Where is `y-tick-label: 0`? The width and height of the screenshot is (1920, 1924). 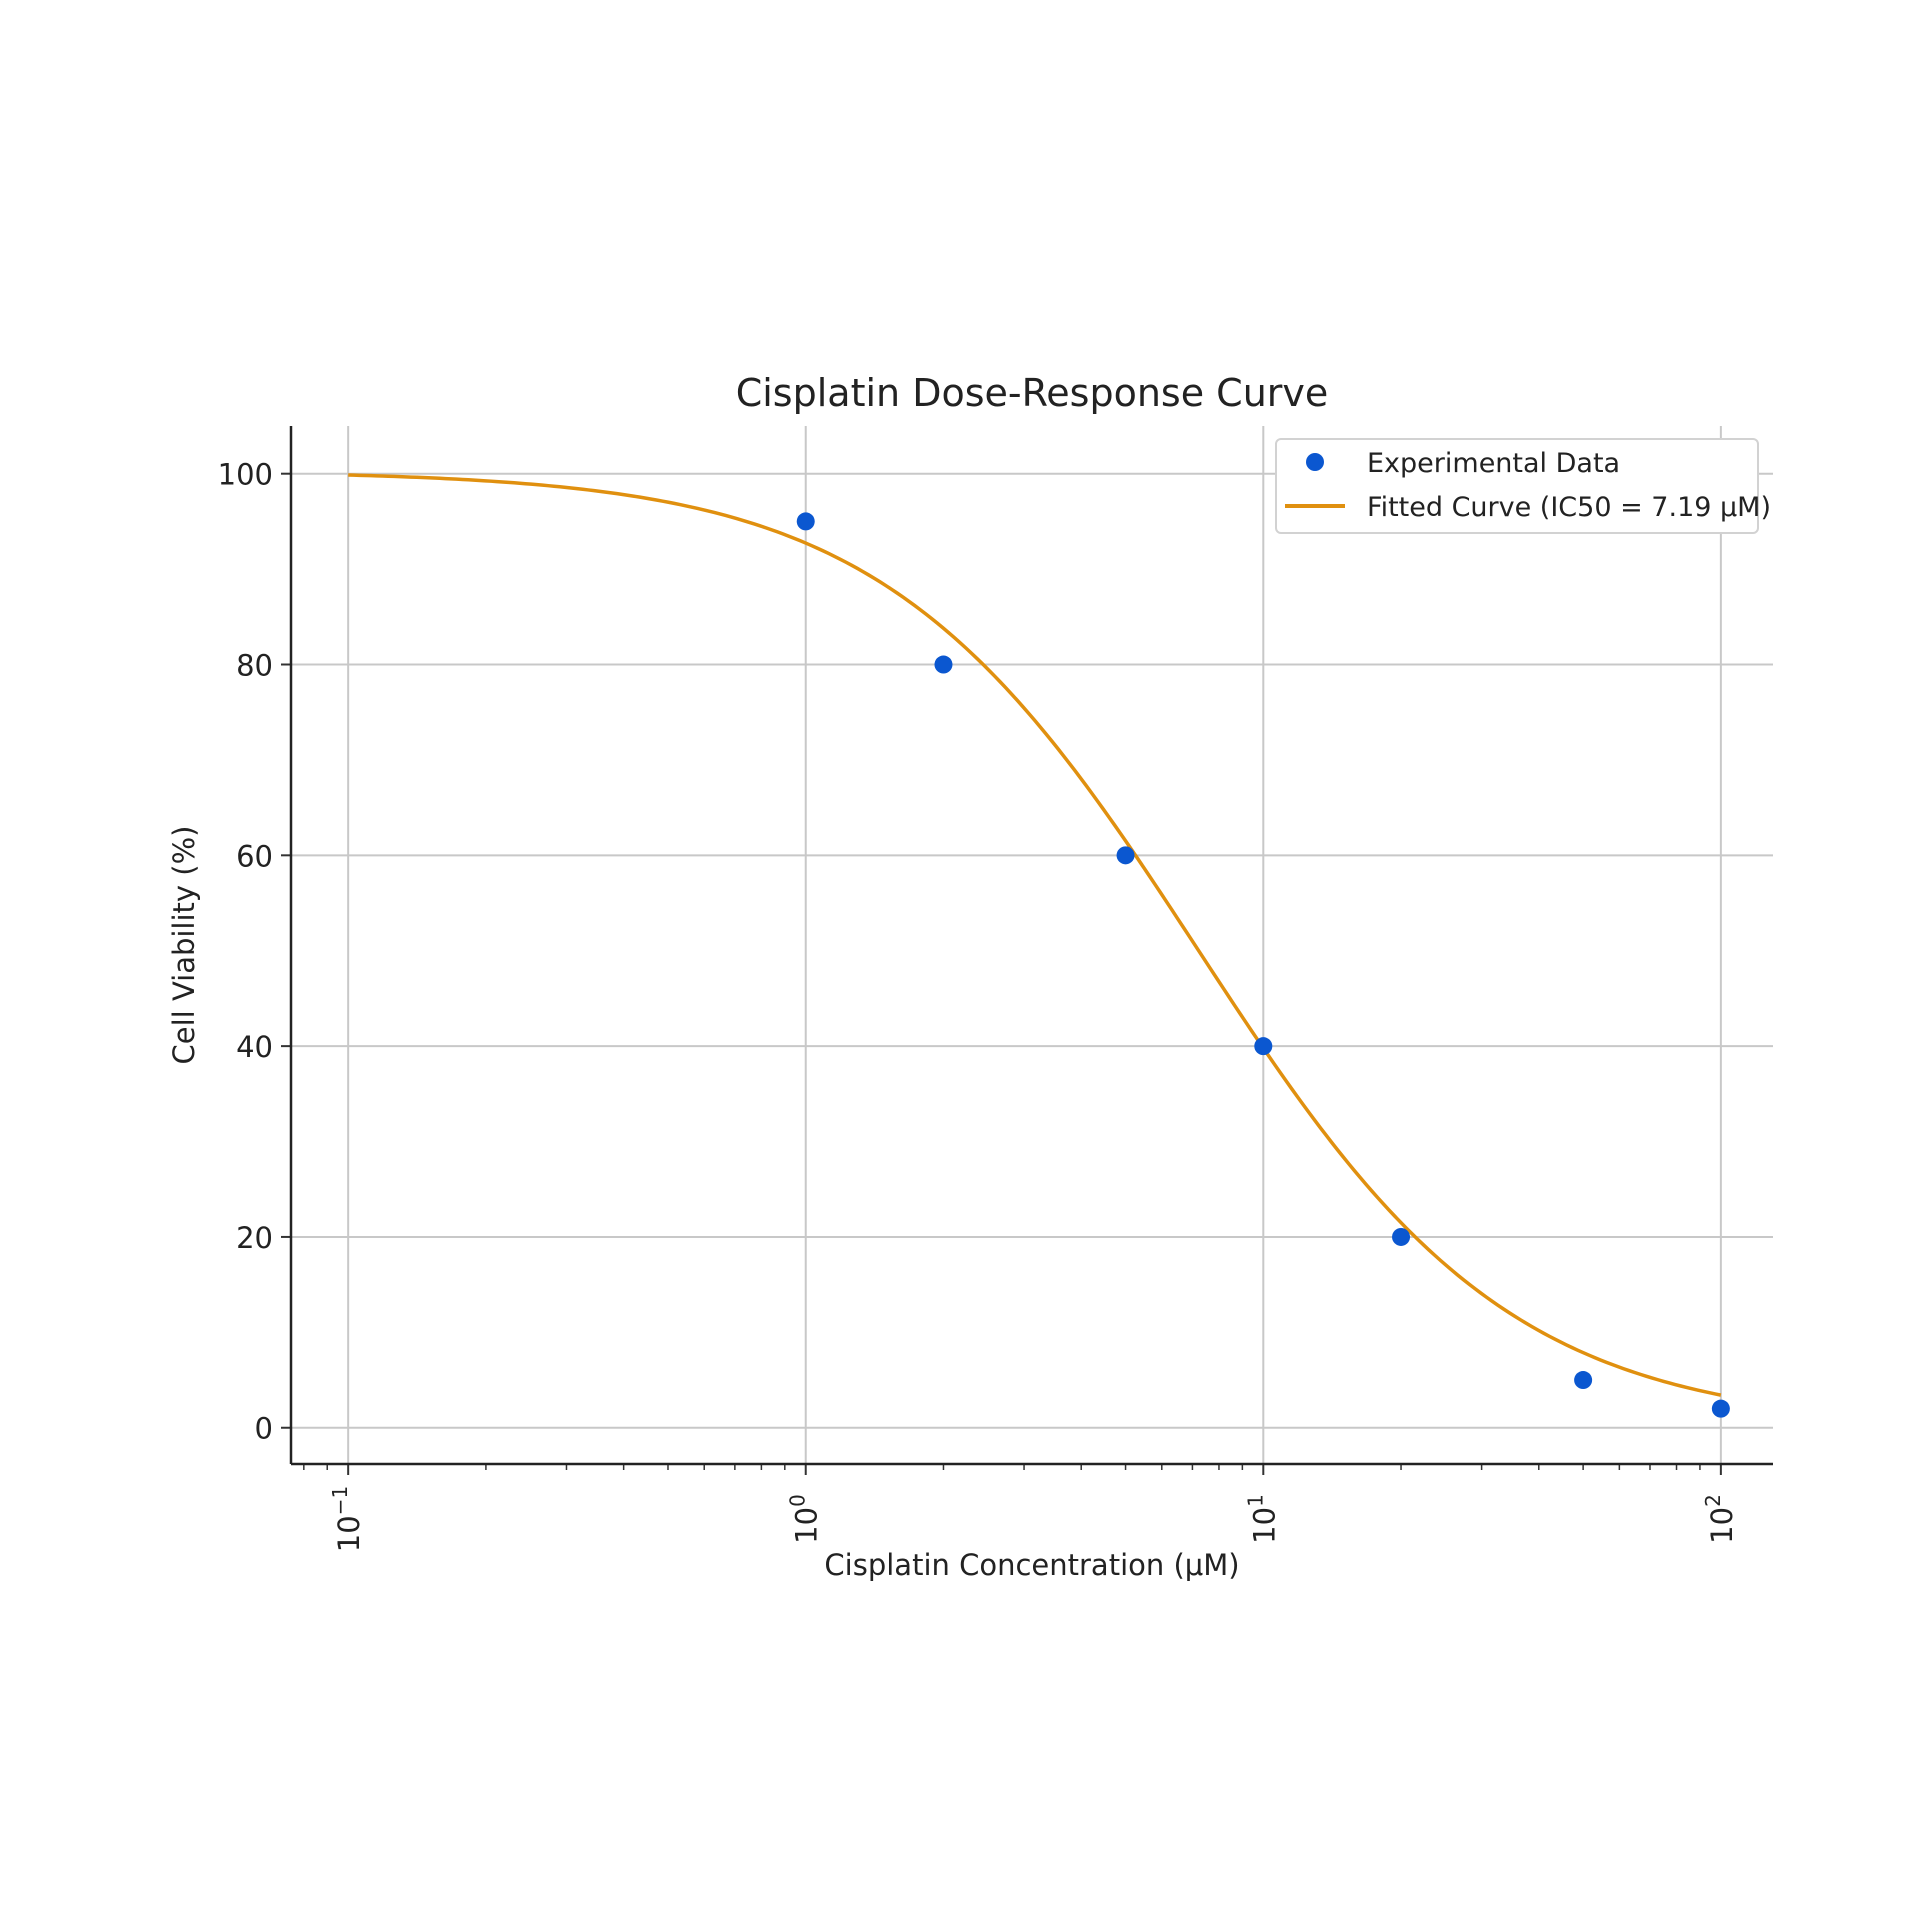 y-tick-label: 0 is located at coordinates (264, 1429).